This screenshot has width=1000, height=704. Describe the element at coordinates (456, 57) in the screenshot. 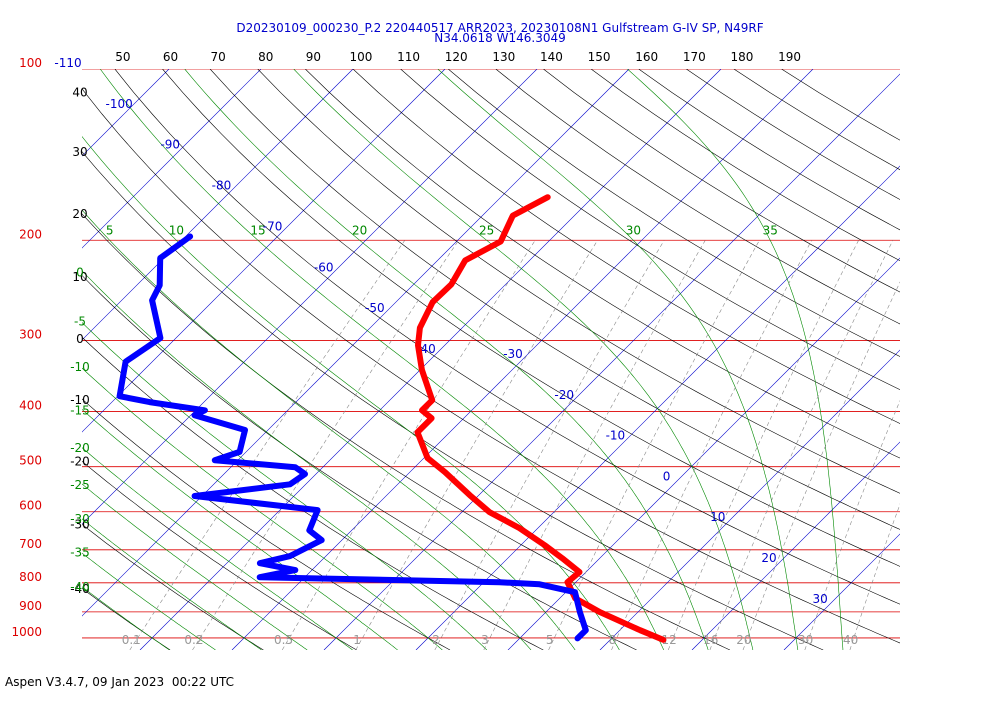

I see `dry-adiabat-label: 120` at that location.